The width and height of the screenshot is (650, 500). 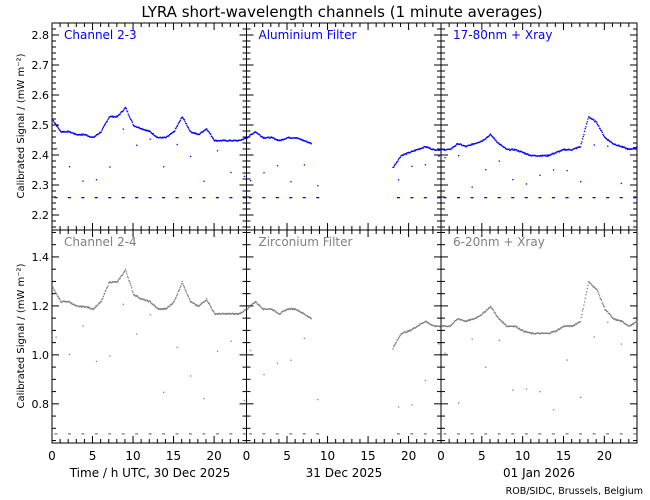 I want to click on y-tick-label: 2.8, so click(x=41, y=35).